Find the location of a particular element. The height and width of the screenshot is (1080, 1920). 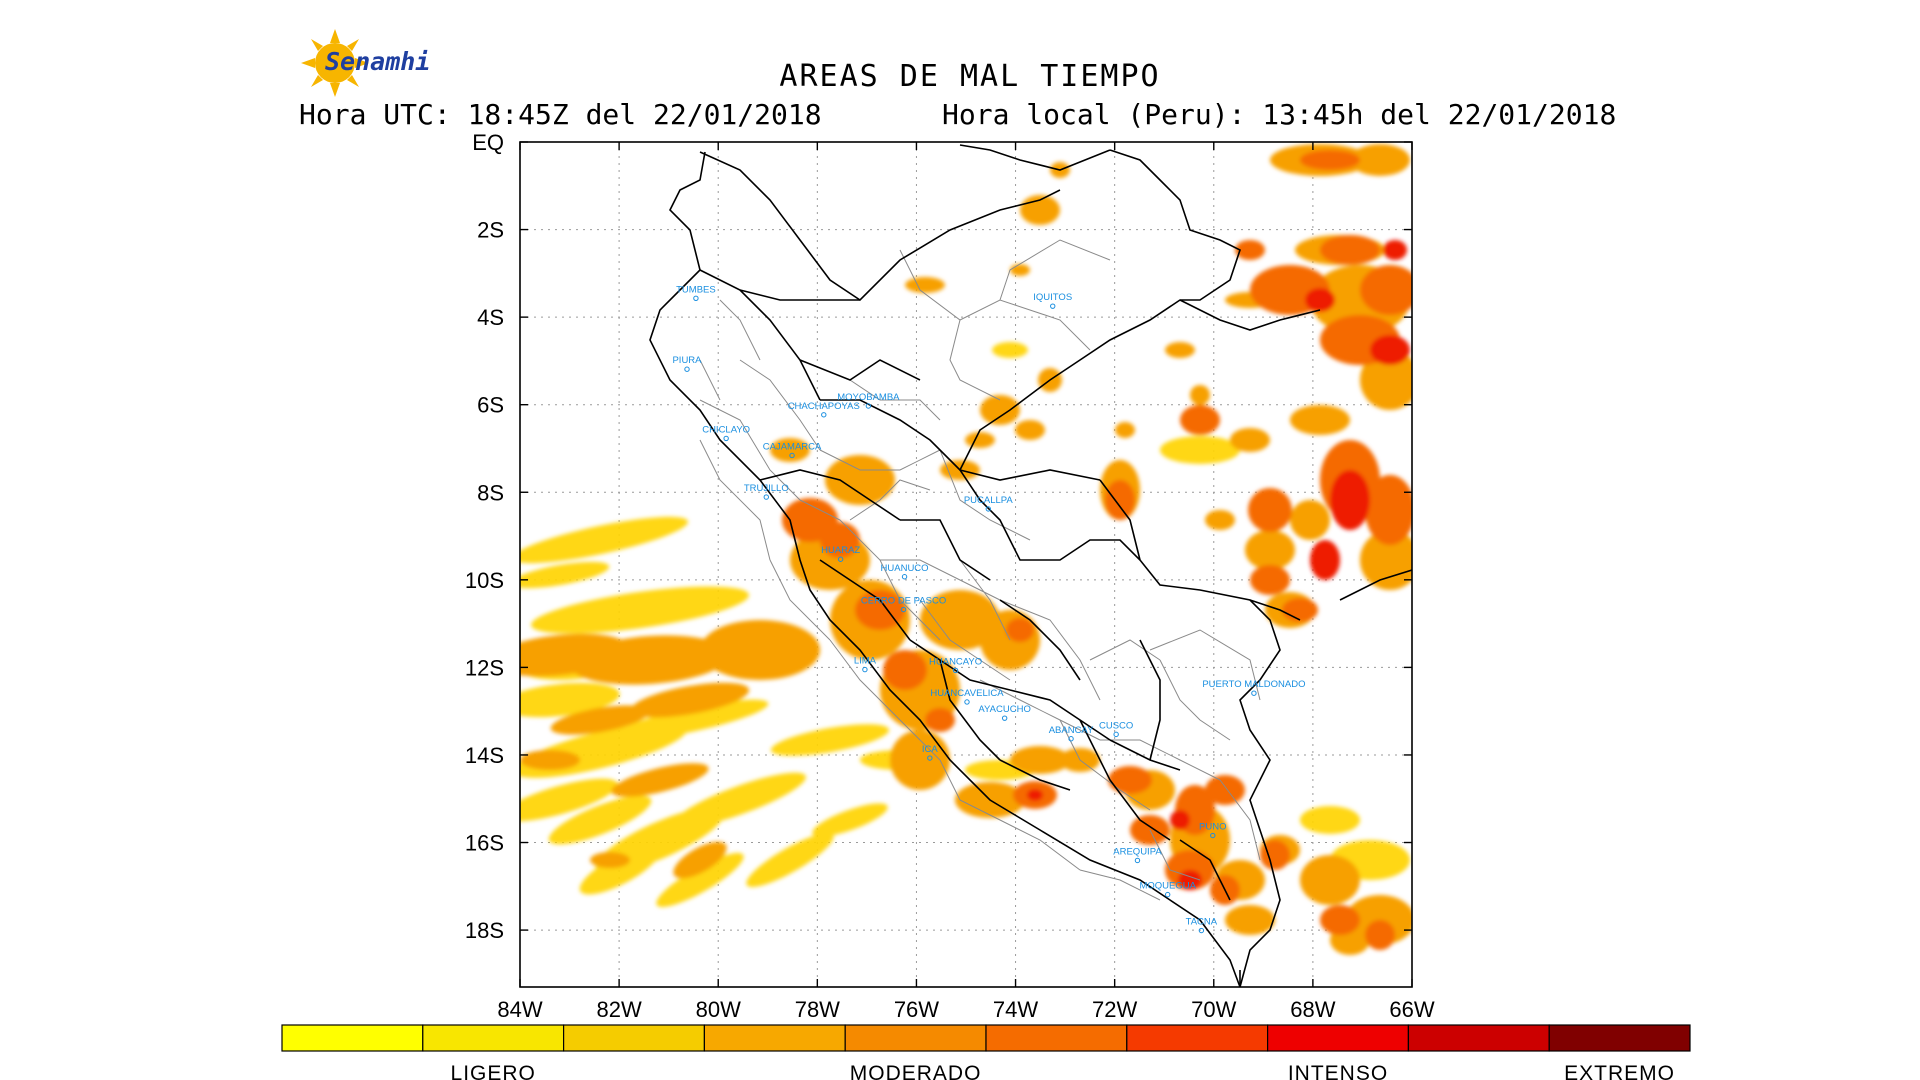

lon-tick-label: 78W is located at coordinates (817, 1009).